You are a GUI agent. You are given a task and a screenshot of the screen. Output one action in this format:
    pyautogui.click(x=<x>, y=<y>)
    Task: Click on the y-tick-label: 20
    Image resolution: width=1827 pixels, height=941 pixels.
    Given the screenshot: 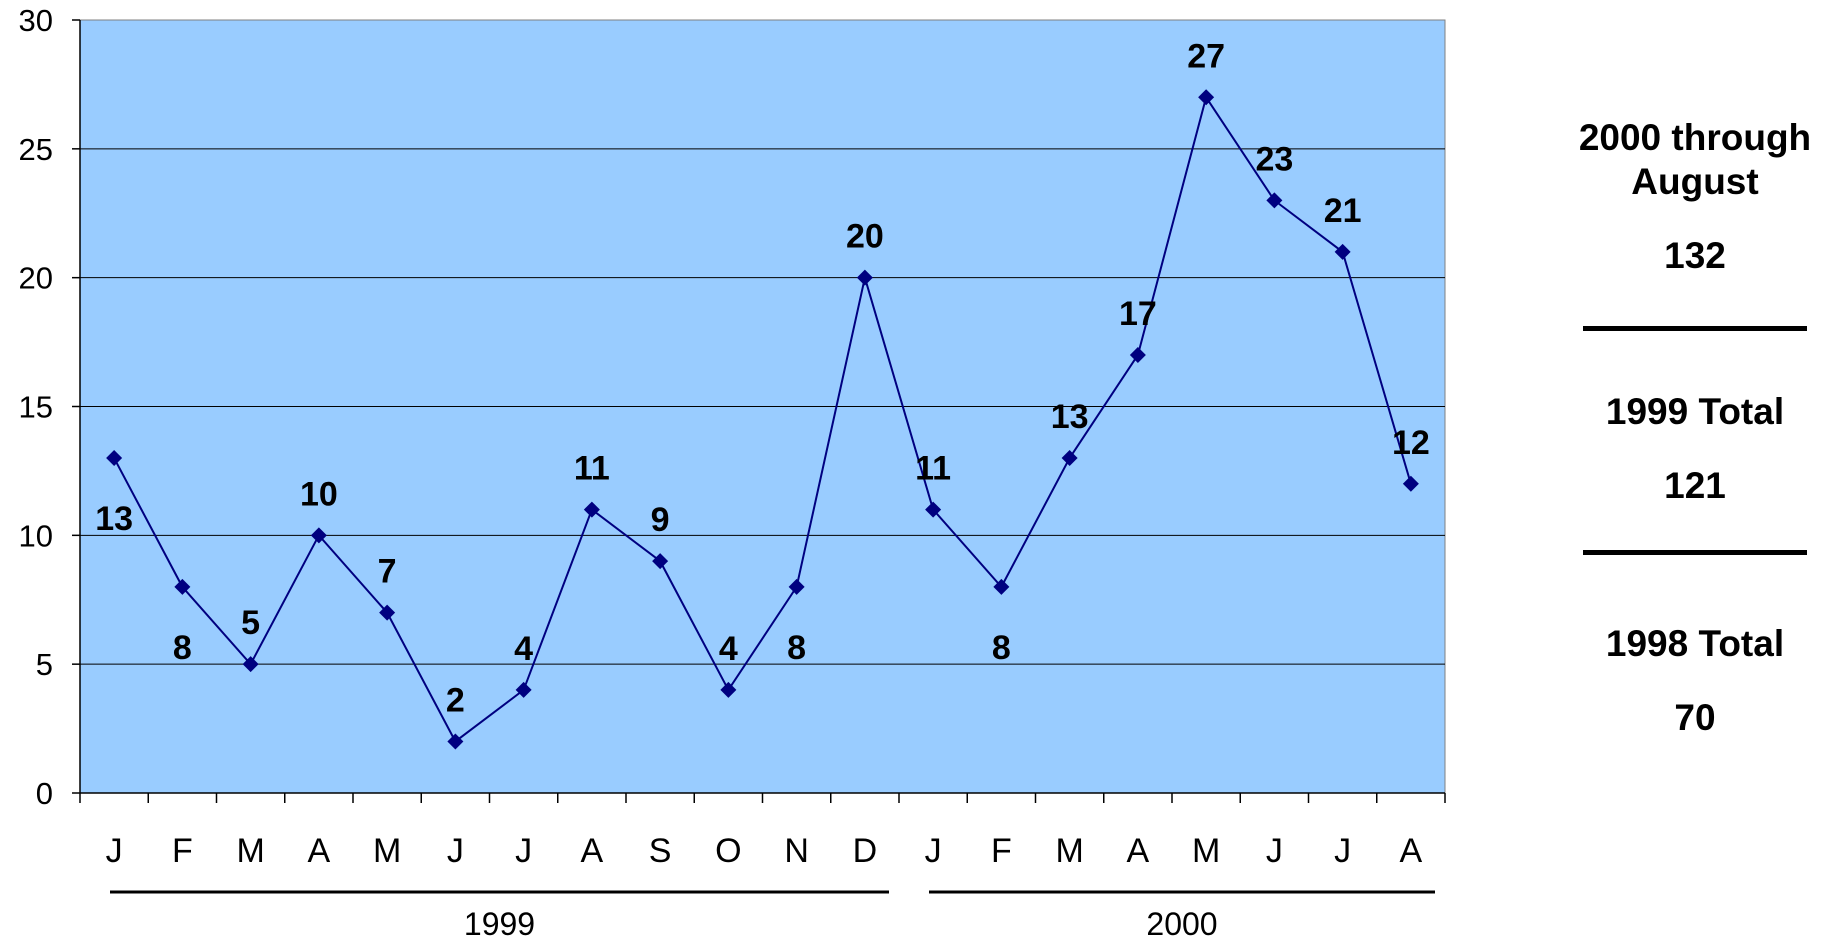 What is the action you would take?
    pyautogui.click(x=36, y=278)
    